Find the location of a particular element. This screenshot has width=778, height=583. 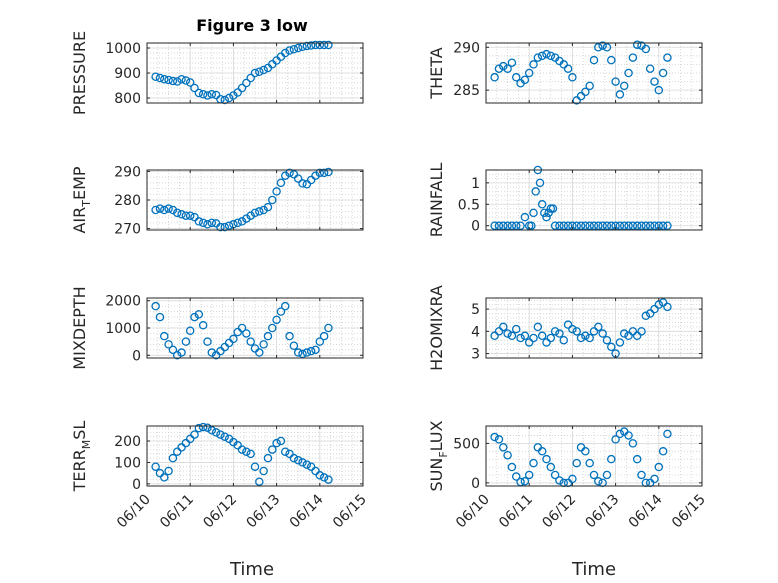

y-axis-label: H2OMIXRA is located at coordinates (436, 328).